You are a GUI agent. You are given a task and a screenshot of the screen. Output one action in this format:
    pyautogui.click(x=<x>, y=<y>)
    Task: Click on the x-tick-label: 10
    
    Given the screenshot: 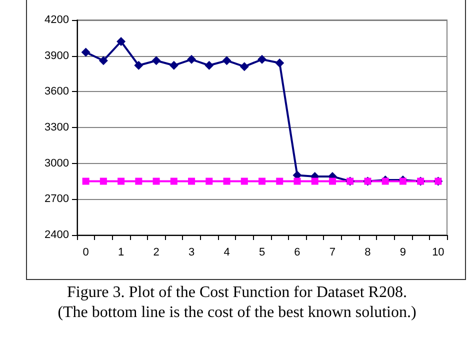 What is the action you would take?
    pyautogui.click(x=438, y=252)
    